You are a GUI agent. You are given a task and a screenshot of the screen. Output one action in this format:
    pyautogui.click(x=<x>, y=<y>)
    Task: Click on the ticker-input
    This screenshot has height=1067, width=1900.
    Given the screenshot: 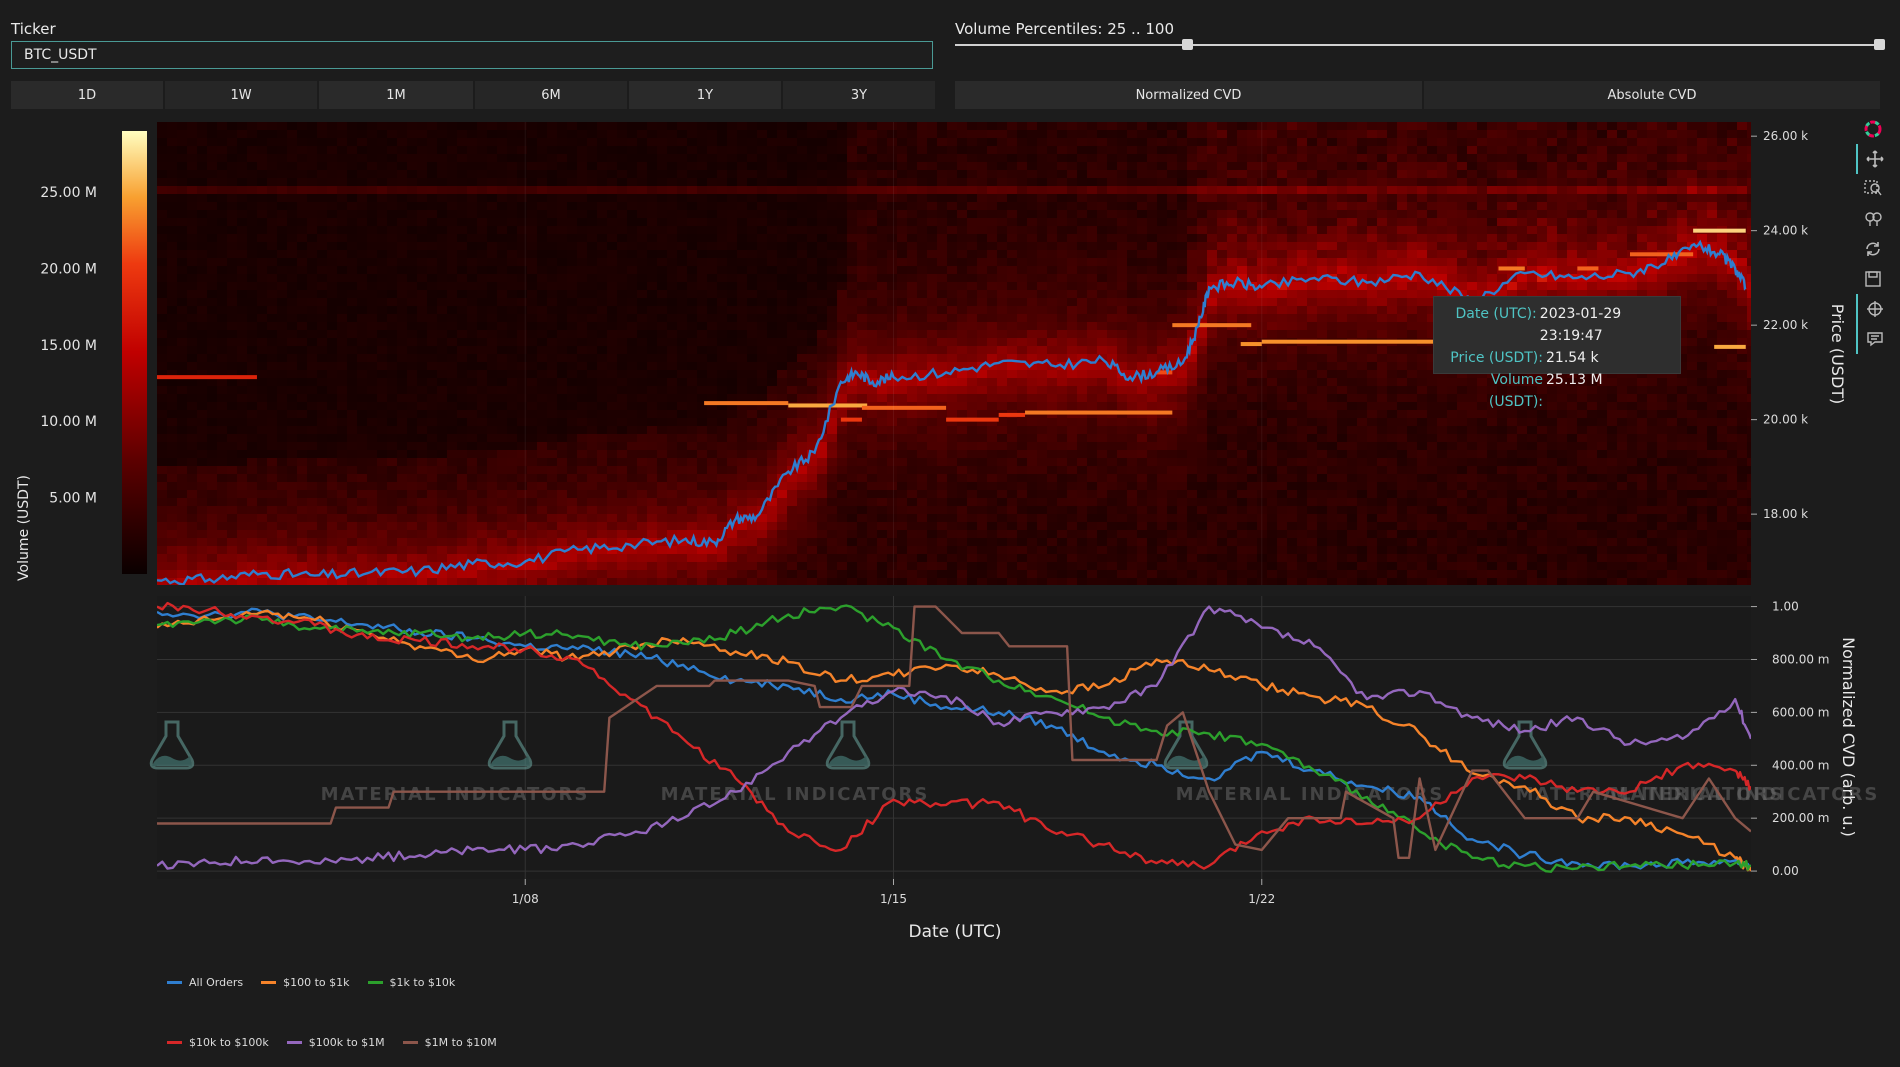 What is the action you would take?
    pyautogui.click(x=472, y=55)
    